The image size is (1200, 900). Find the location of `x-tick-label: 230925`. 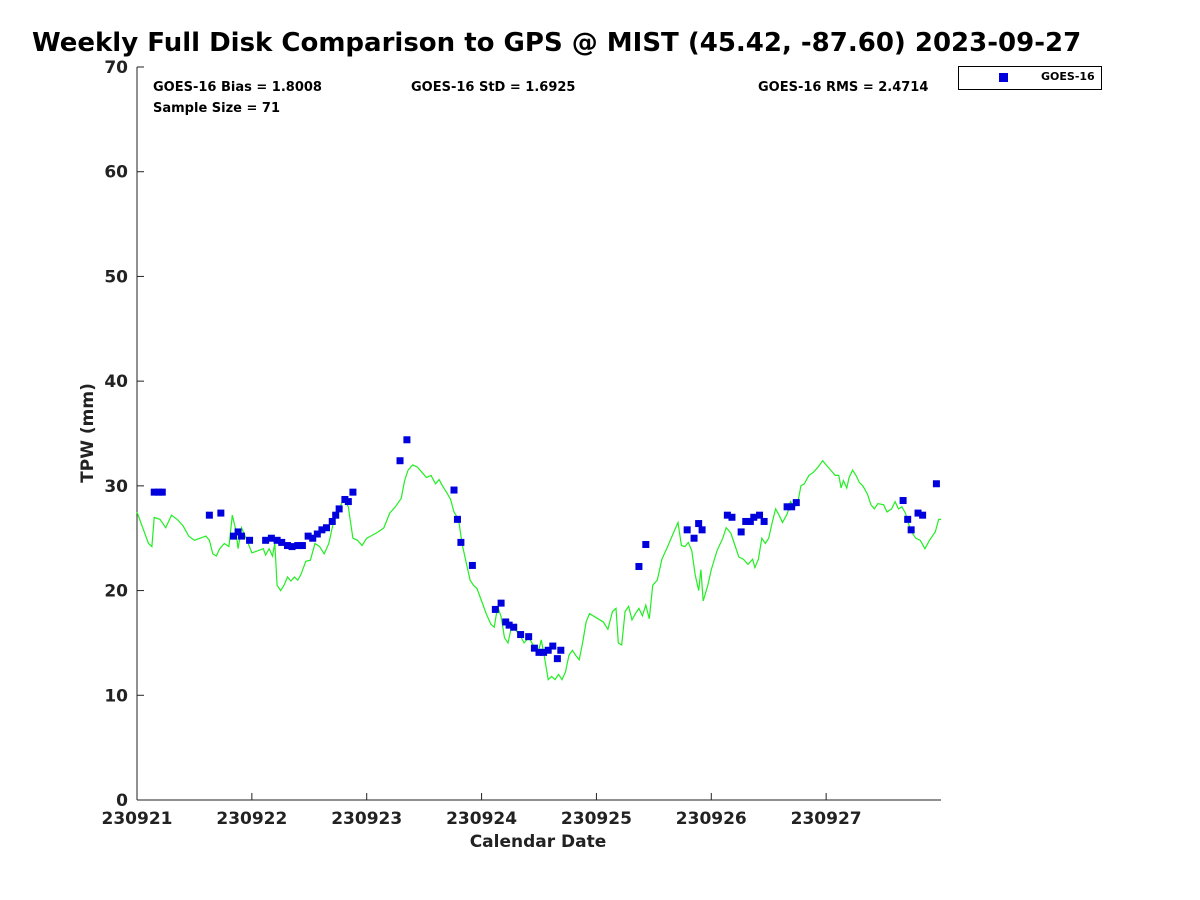

x-tick-label: 230925 is located at coordinates (596, 819).